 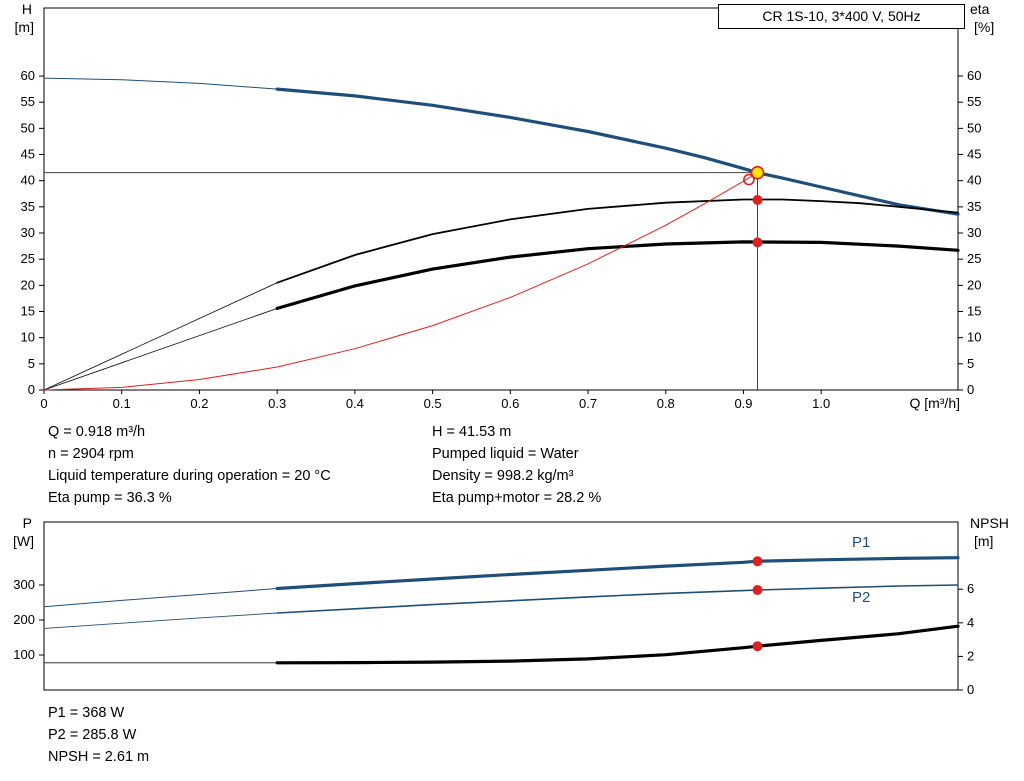 I want to click on svg-text: H, so click(x=27, y=9).